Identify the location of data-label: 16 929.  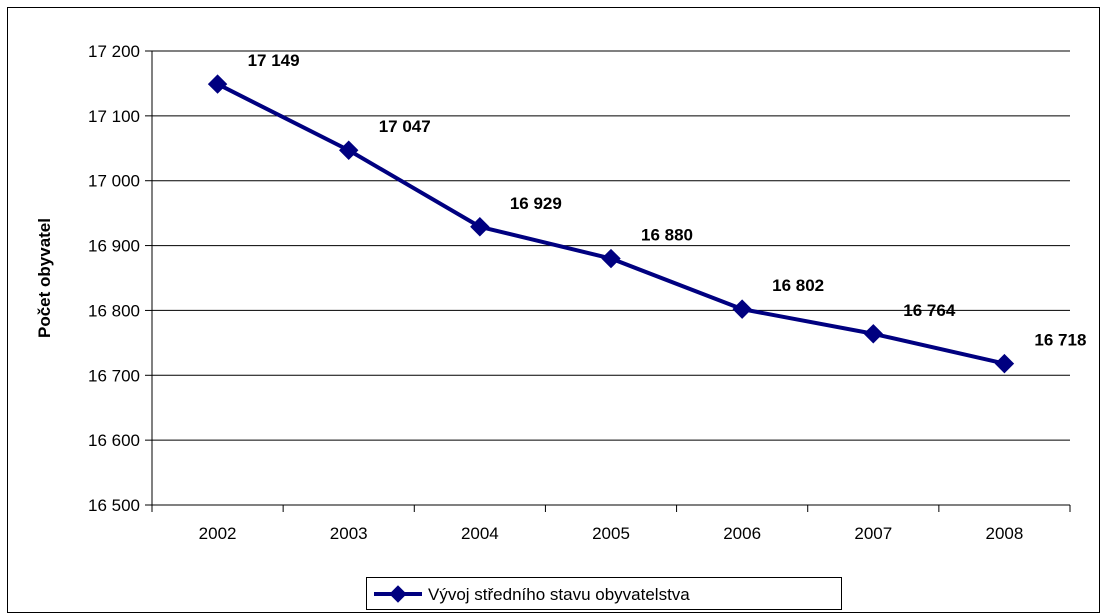
(536, 203).